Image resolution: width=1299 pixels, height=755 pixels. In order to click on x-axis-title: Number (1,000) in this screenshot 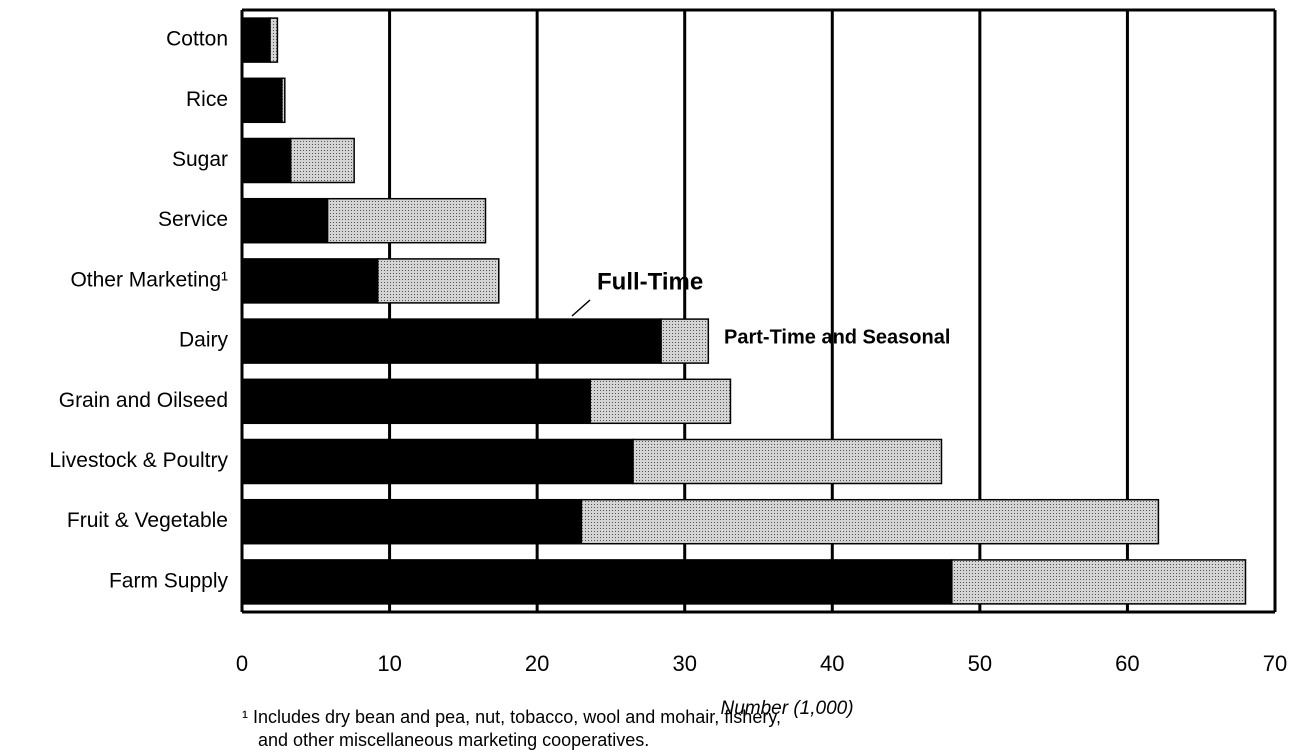, I will do `click(786, 708)`.